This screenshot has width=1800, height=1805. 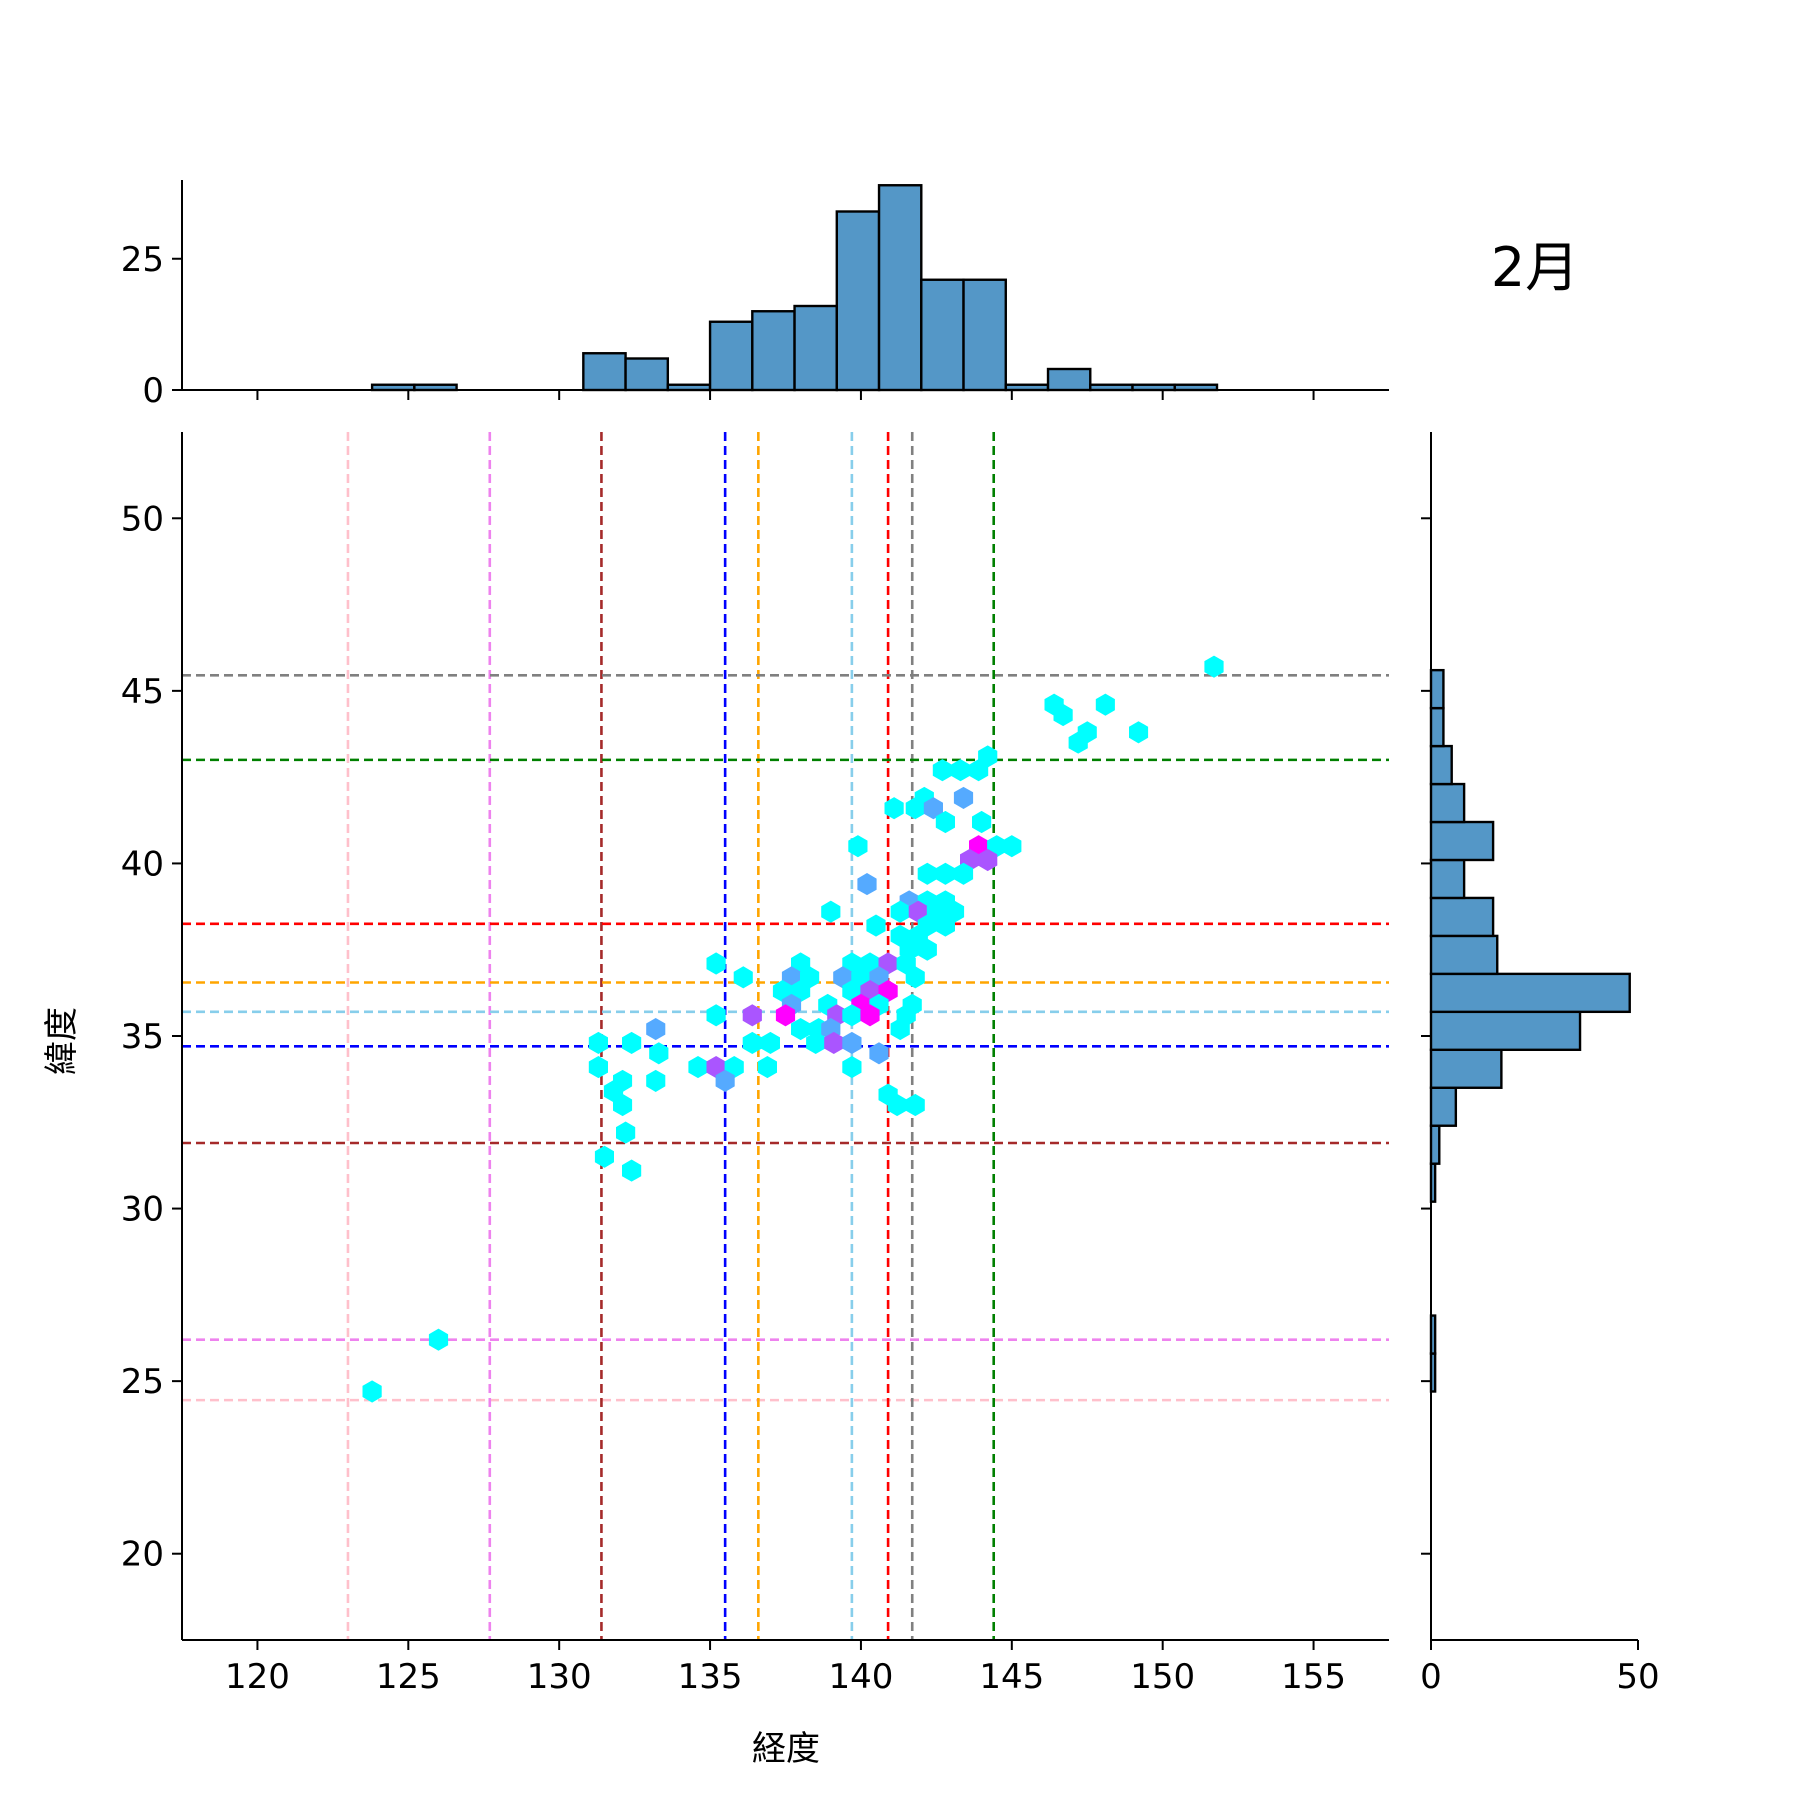 What do you see at coordinates (1637, 1677) in the screenshot?
I see `side-hist-x-tick-label-1: 50` at bounding box center [1637, 1677].